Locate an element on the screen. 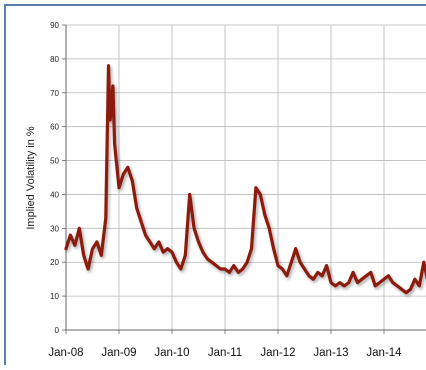 The height and width of the screenshot is (370, 426). frame-top-border is located at coordinates (215, 5).